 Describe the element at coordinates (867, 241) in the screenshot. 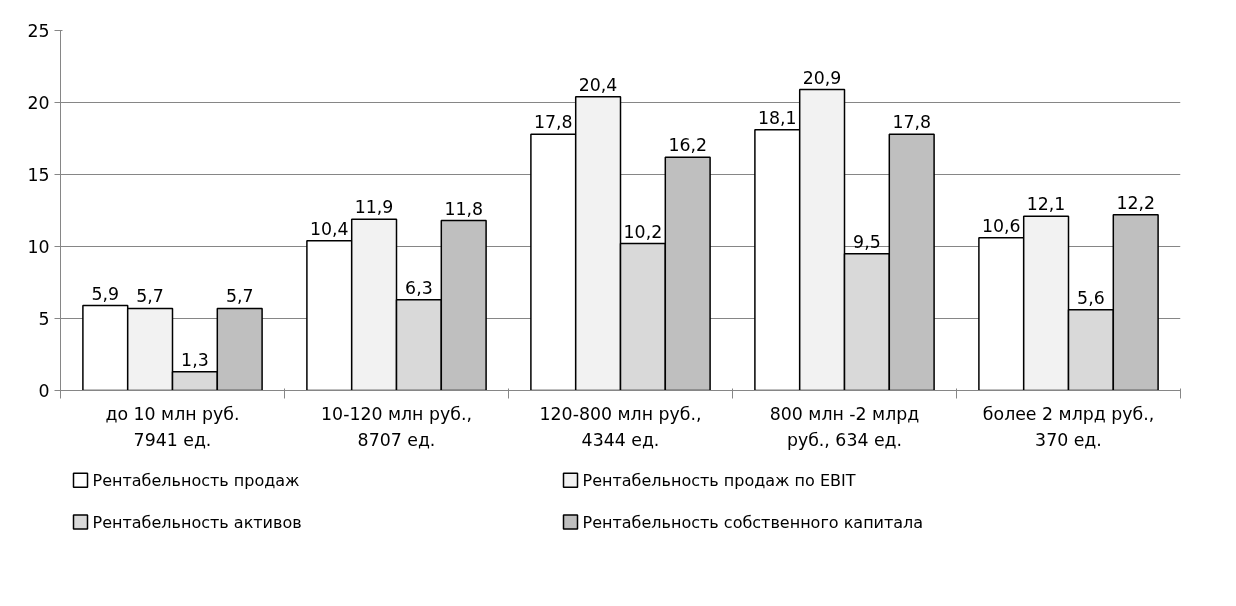

I see `data-label: 9,5` at that location.